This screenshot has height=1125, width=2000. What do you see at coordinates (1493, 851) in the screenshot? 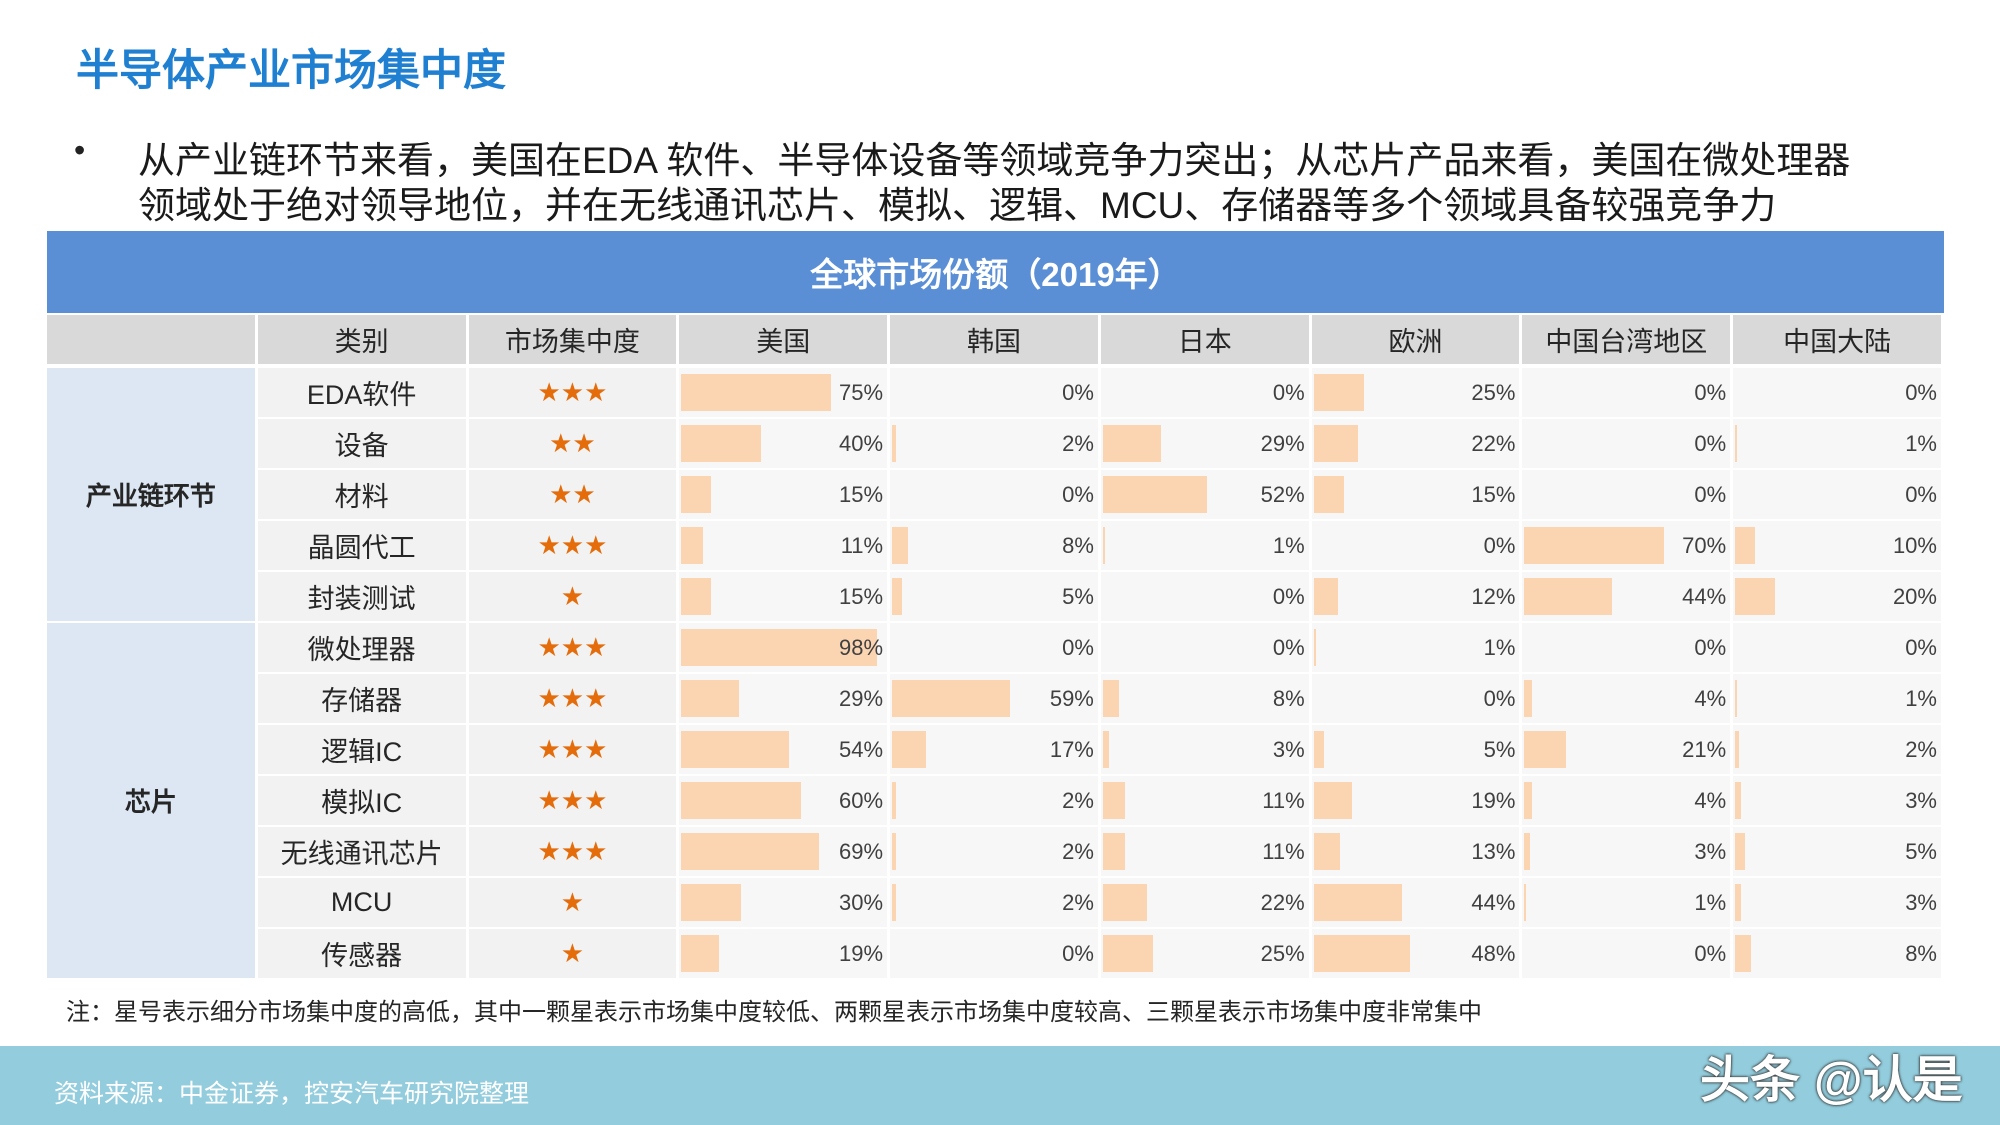
I see `share-label: 13%` at bounding box center [1493, 851].